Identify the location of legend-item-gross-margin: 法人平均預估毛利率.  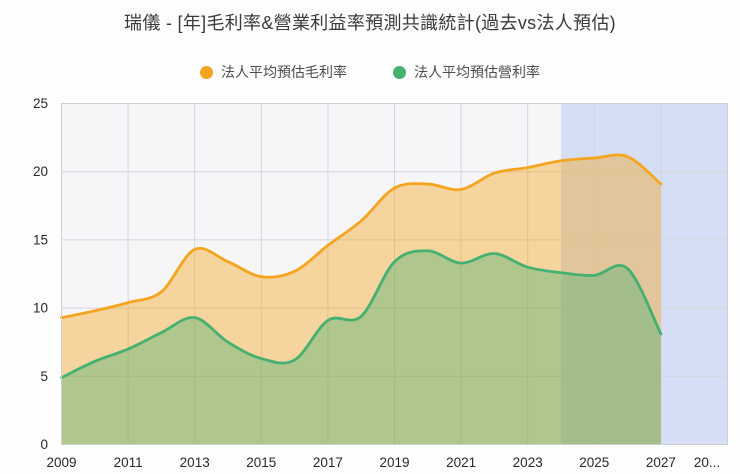
(273, 72).